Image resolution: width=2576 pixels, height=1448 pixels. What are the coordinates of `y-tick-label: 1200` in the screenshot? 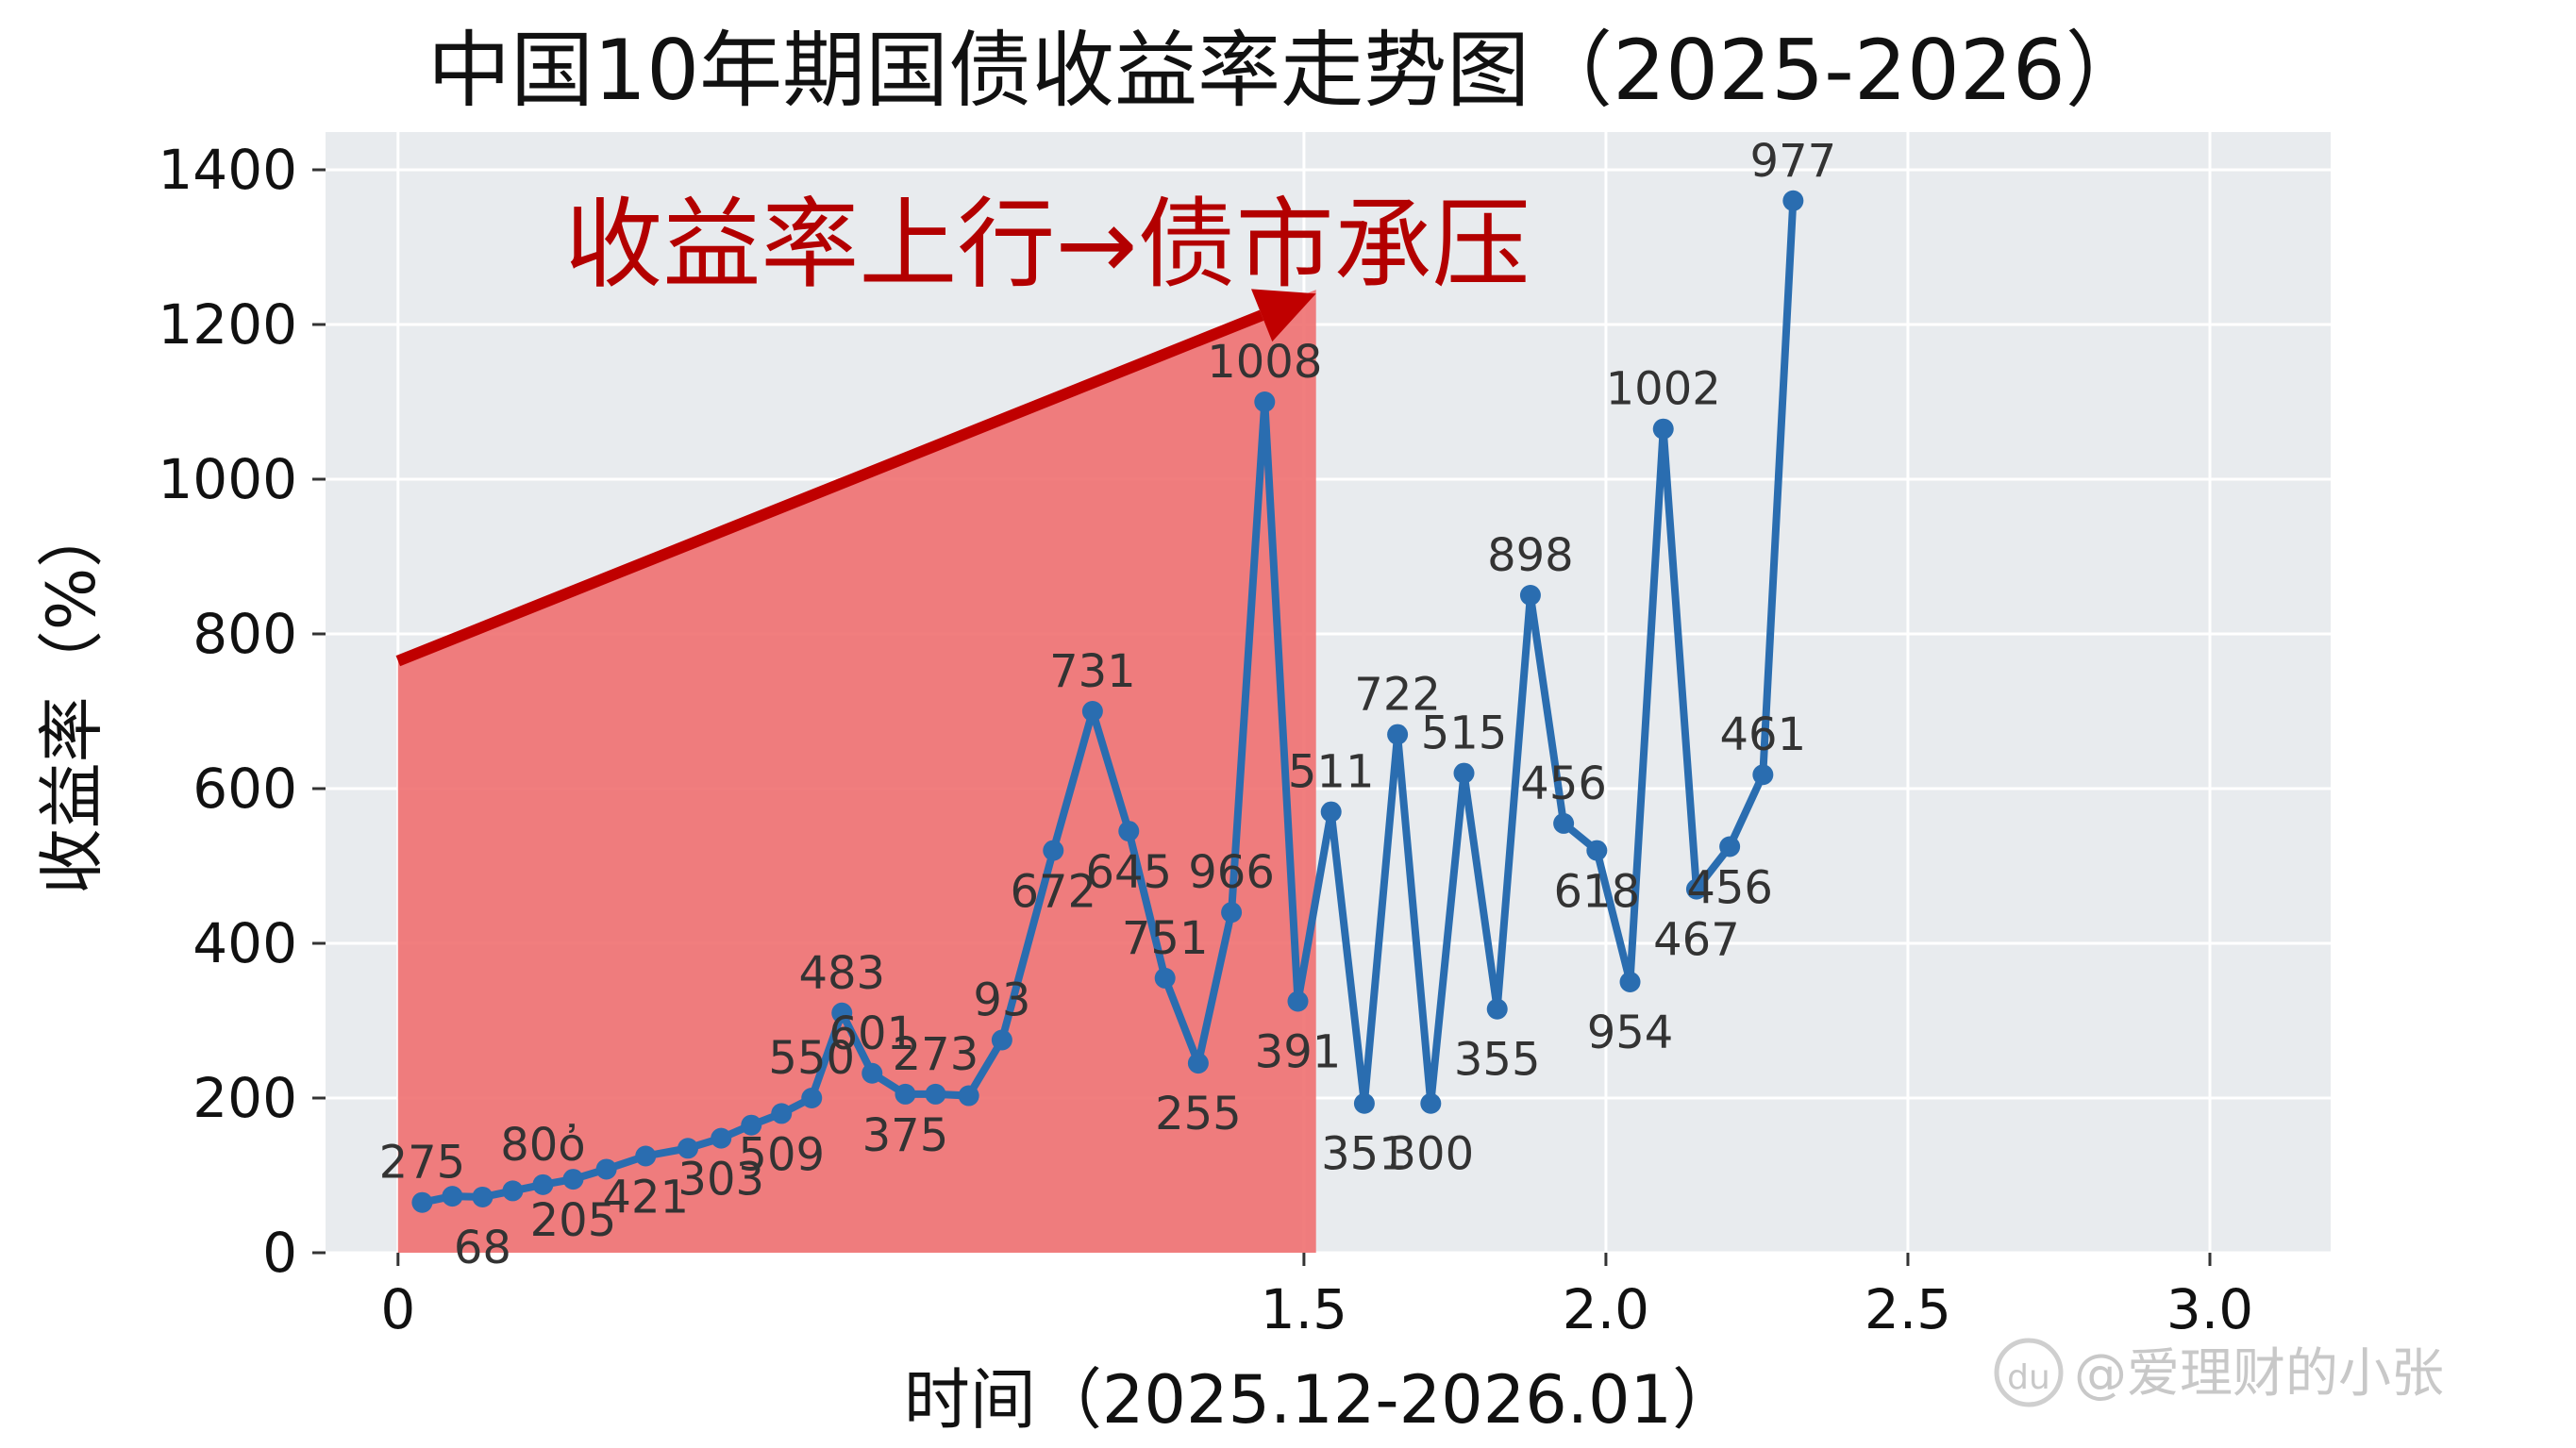 It's located at (227, 324).